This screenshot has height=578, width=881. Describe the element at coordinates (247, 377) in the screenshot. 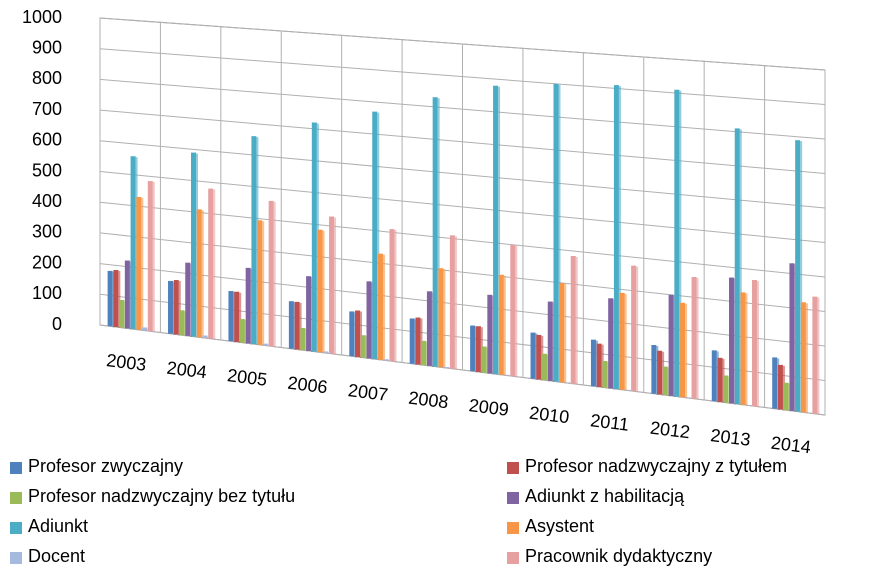

I see `x-tick-label: 2005` at that location.